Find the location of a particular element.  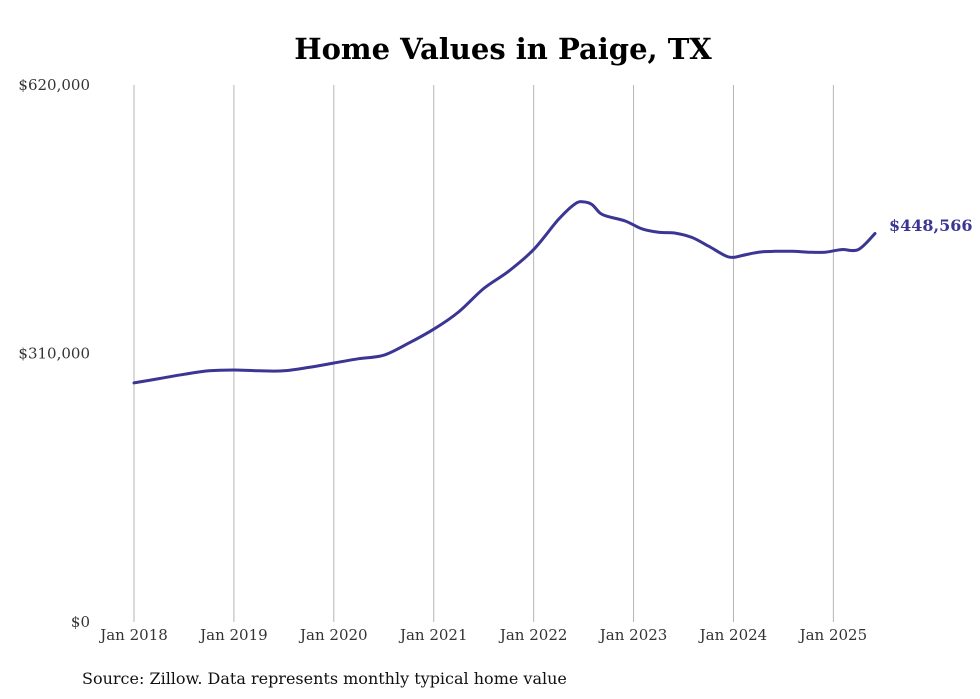

y-tick-label: $0 is located at coordinates (80, 622).